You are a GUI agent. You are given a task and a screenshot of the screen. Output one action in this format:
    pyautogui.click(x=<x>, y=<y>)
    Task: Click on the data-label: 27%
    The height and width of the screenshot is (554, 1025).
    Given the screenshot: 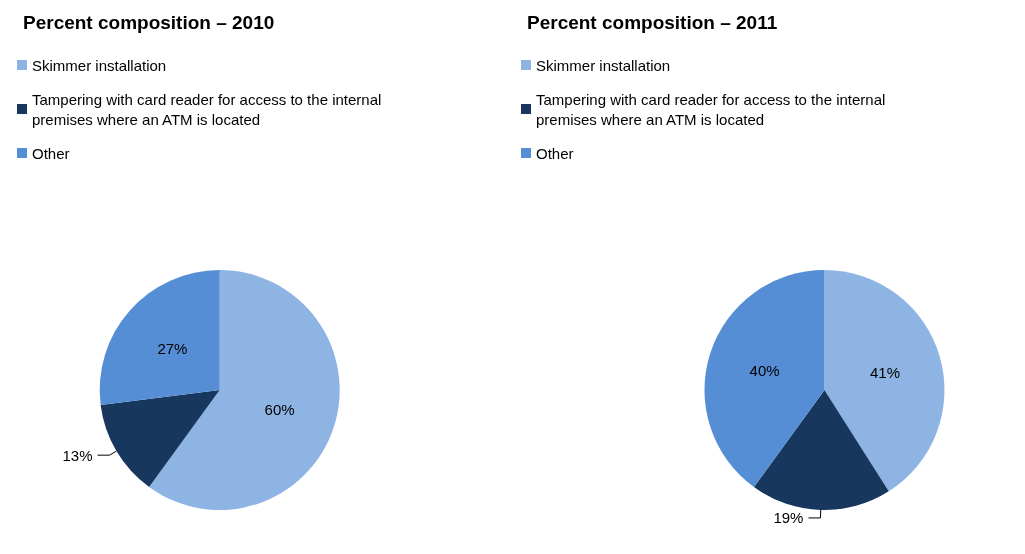 What is the action you would take?
    pyautogui.click(x=172, y=348)
    